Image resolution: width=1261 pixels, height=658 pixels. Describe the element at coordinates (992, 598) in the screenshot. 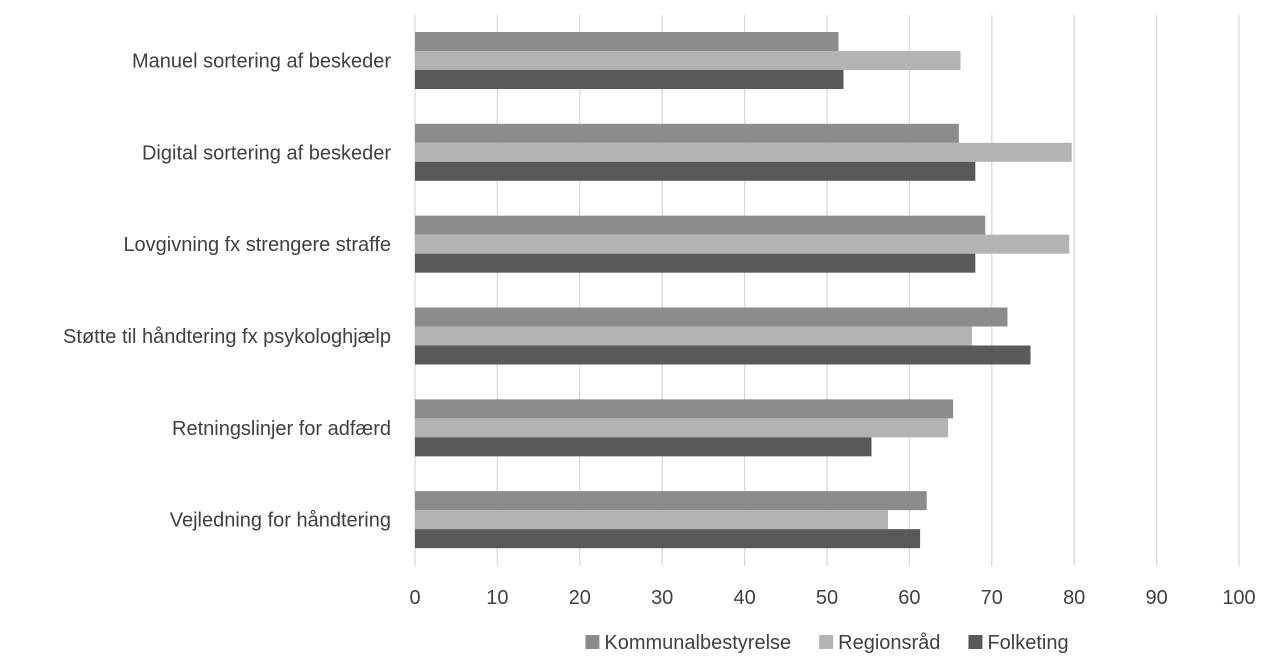

I see `x-tick-label: 70` at that location.